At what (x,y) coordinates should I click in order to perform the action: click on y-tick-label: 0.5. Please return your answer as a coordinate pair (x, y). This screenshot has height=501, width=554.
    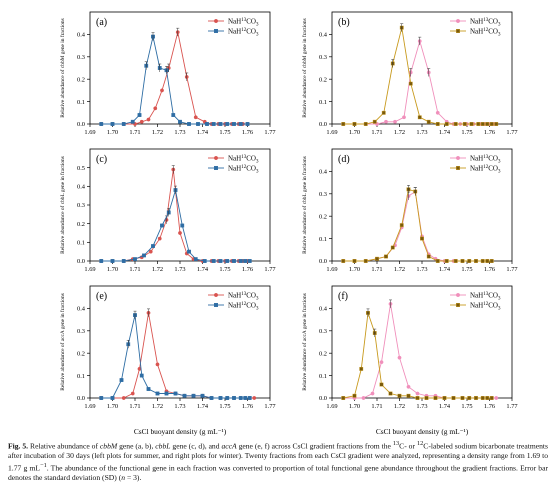
    Looking at the image, I should click on (81, 168).